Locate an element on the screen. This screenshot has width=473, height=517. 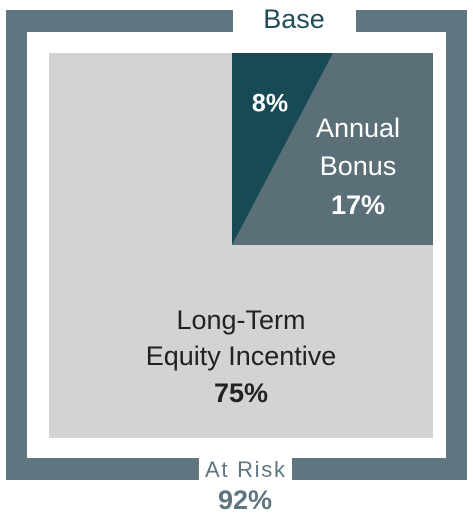
frame-right is located at coordinates (456, 245).